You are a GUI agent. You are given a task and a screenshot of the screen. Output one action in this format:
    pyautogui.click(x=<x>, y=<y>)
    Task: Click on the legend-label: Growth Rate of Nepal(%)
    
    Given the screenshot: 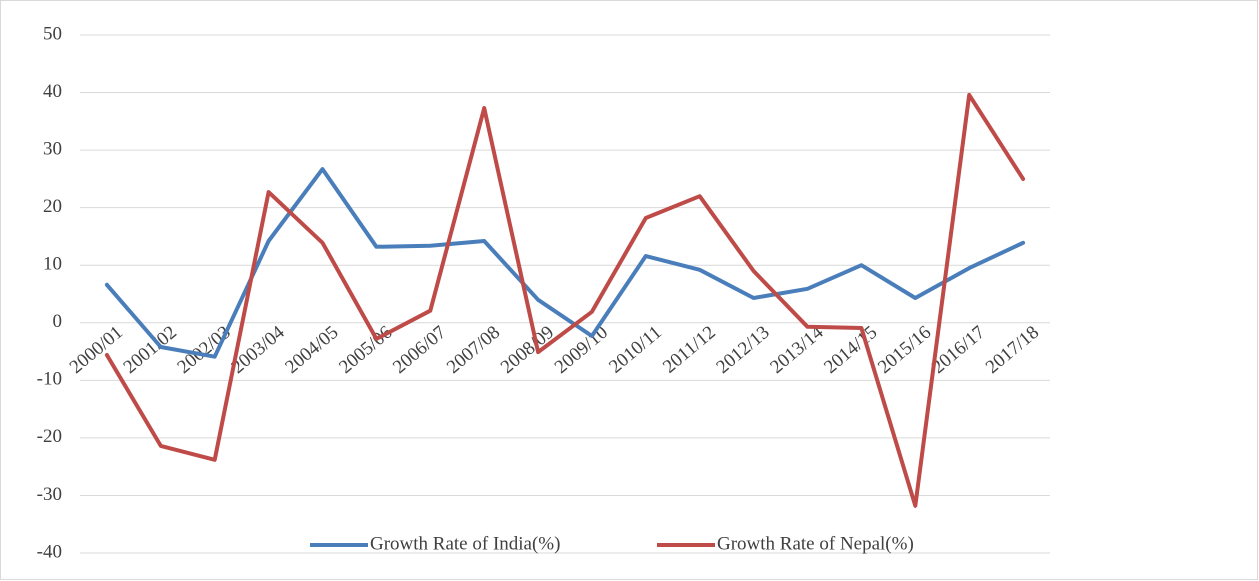 What is the action you would take?
    pyautogui.click(x=815, y=543)
    